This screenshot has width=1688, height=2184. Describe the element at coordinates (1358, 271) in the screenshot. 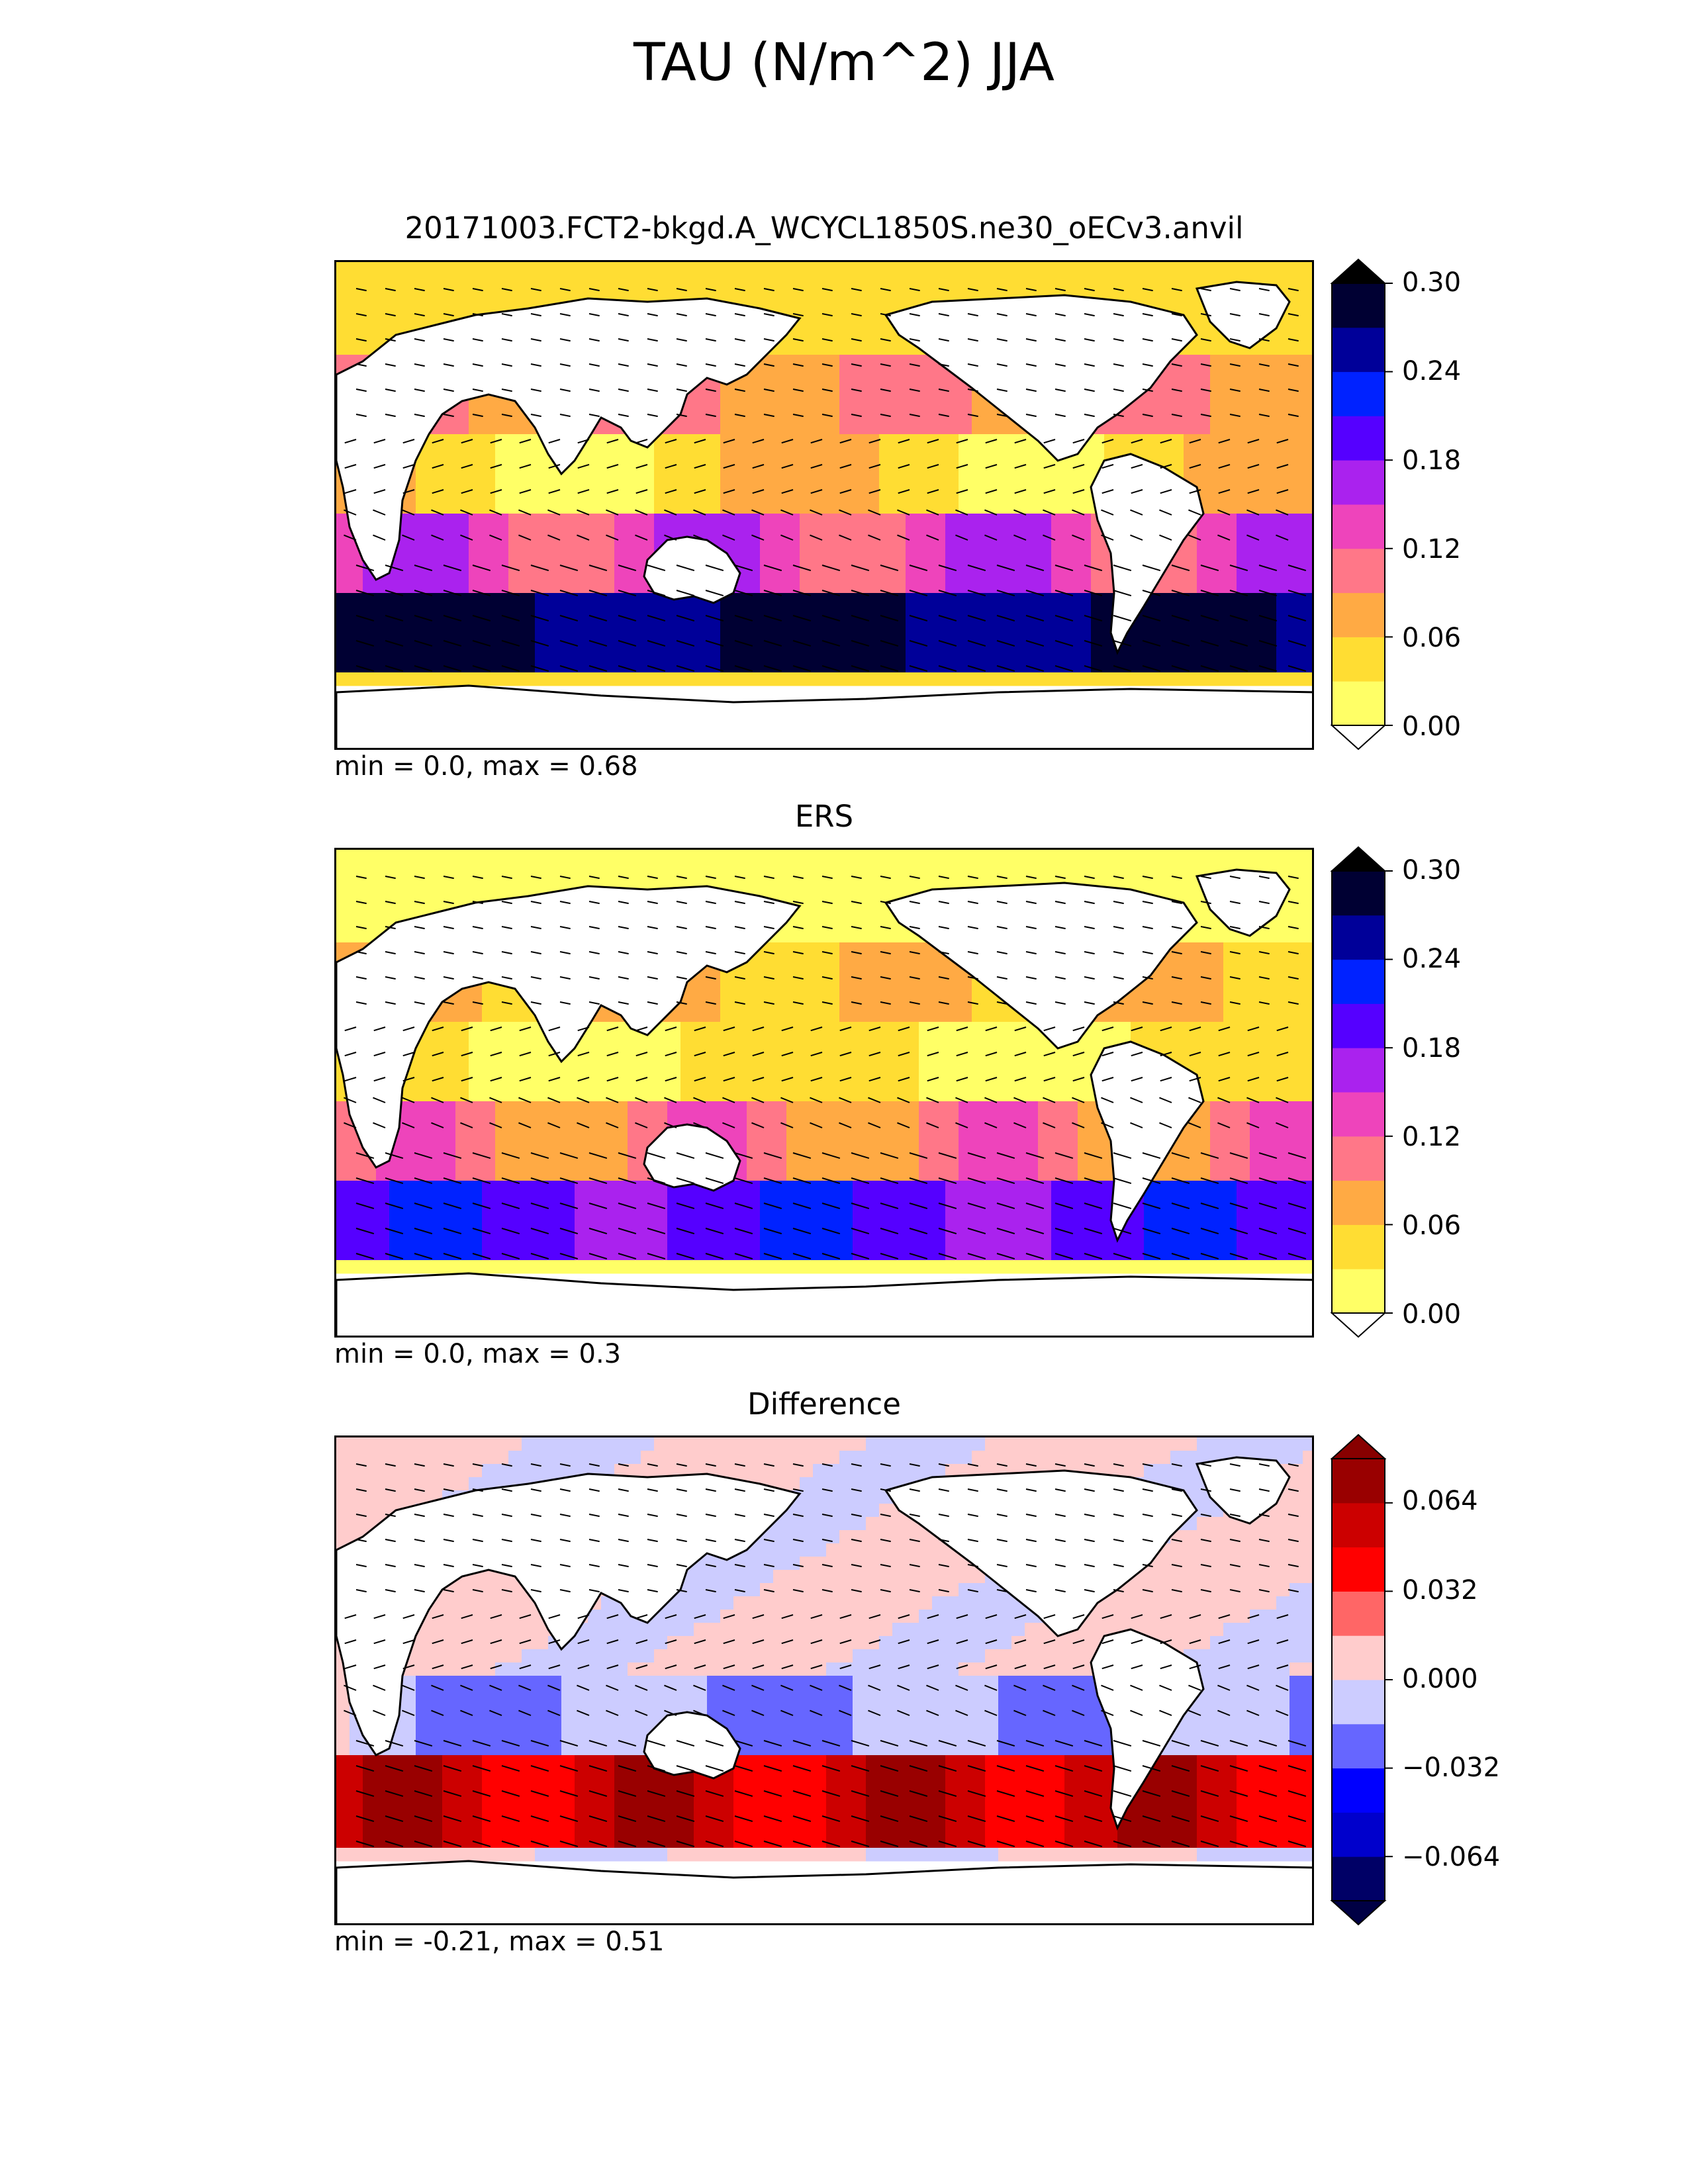

I see `colorbar-extend-max` at that location.